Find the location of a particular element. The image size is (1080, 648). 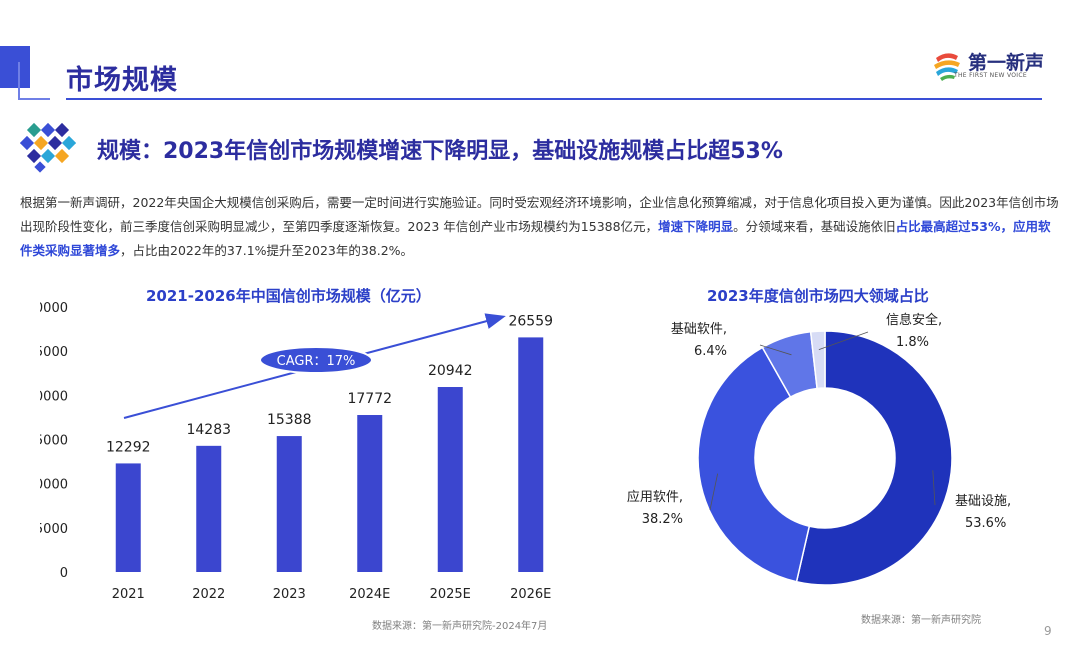

page-number: 9 is located at coordinates (1048, 631).